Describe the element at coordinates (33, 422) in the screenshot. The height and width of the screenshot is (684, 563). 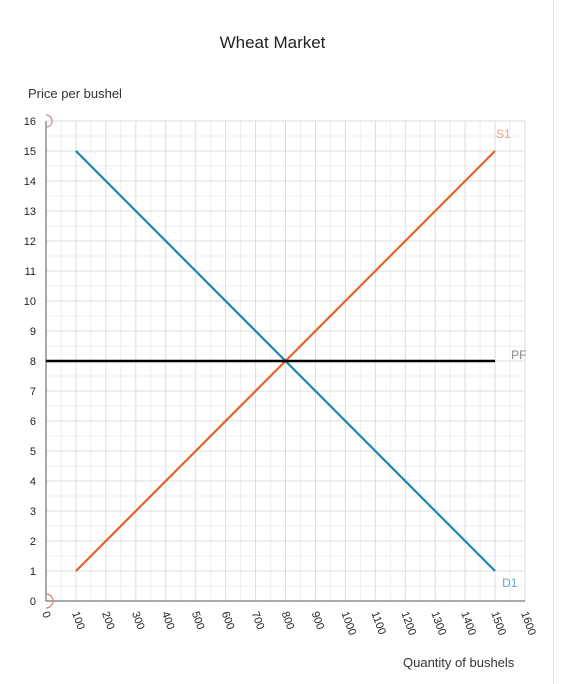
I see `y-tick-label: 6` at that location.